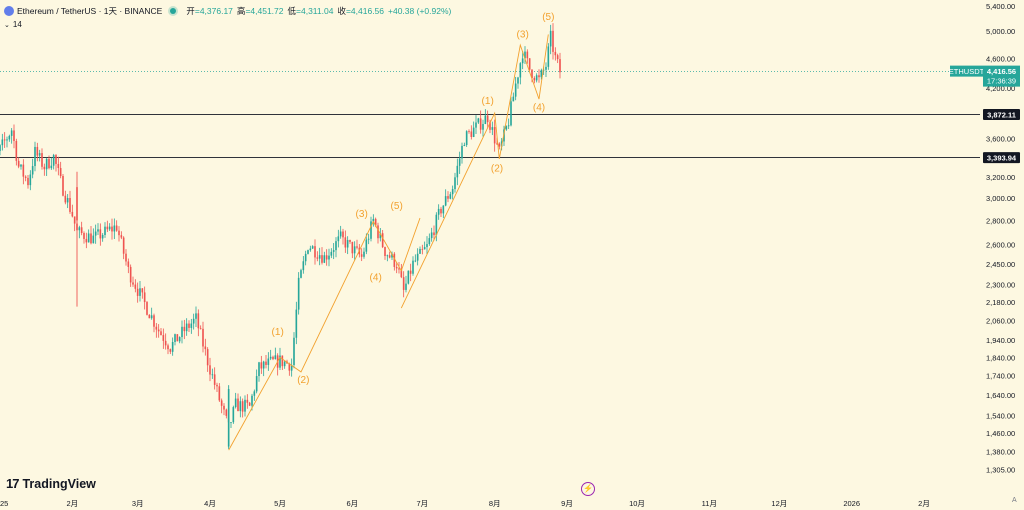  Describe the element at coordinates (1000, 58) in the screenshot. I see `price-tick-label: 4,600.00` at that location.